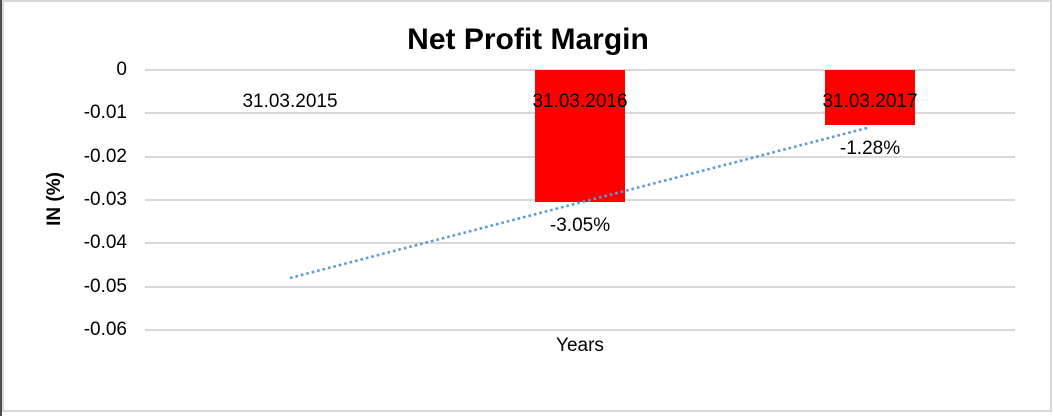 The width and height of the screenshot is (1054, 416). Describe the element at coordinates (870, 101) in the screenshot. I see `category-label: 31.03.2017` at that location.